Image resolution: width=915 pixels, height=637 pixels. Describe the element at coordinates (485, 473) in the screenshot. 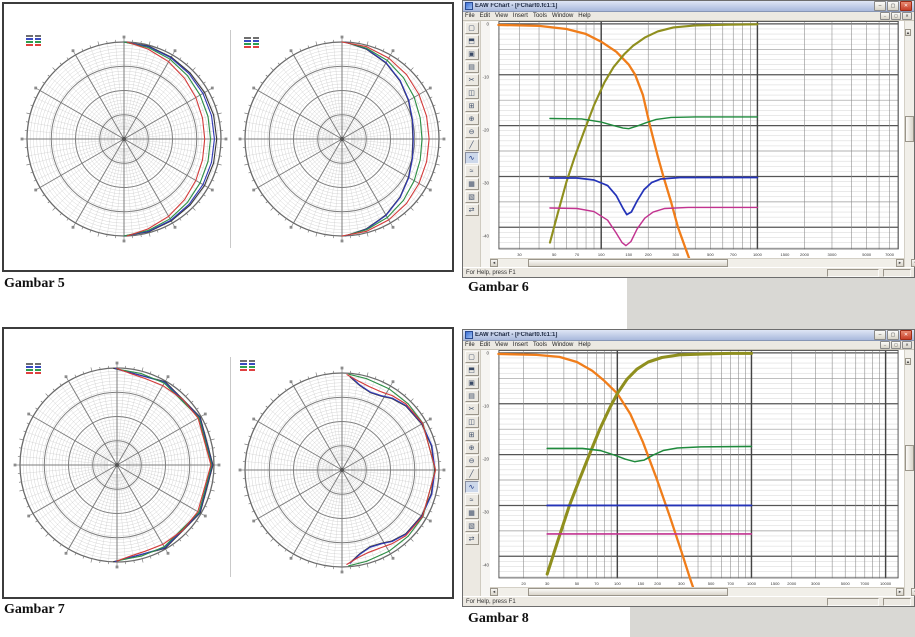

I see `y-axis-gutter: 0 -10 -20 -30 -40` at that location.